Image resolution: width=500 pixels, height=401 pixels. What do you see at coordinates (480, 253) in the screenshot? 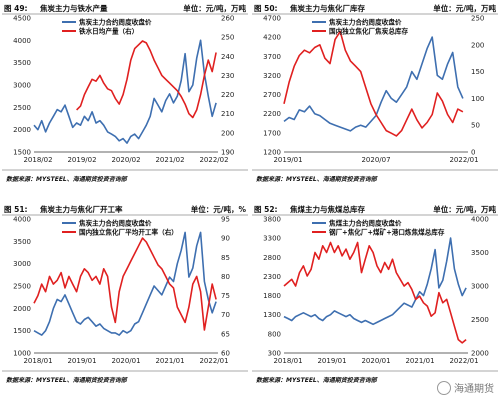
I see `y-right-tick-label: 3500` at bounding box center [480, 253].